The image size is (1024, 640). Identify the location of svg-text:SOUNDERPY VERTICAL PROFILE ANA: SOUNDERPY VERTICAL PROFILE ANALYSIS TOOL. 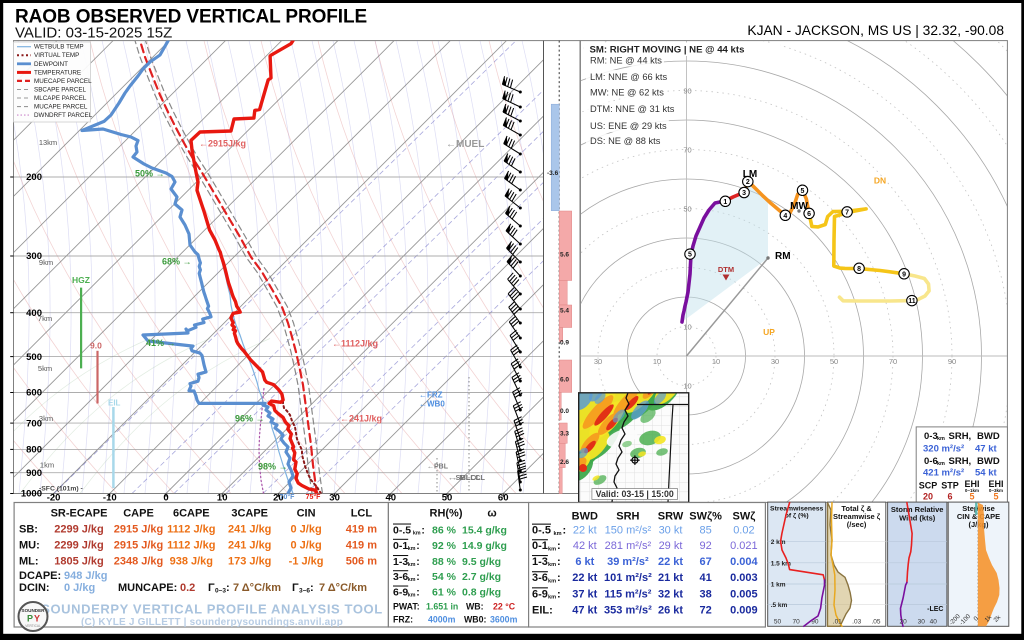
(212, 609).